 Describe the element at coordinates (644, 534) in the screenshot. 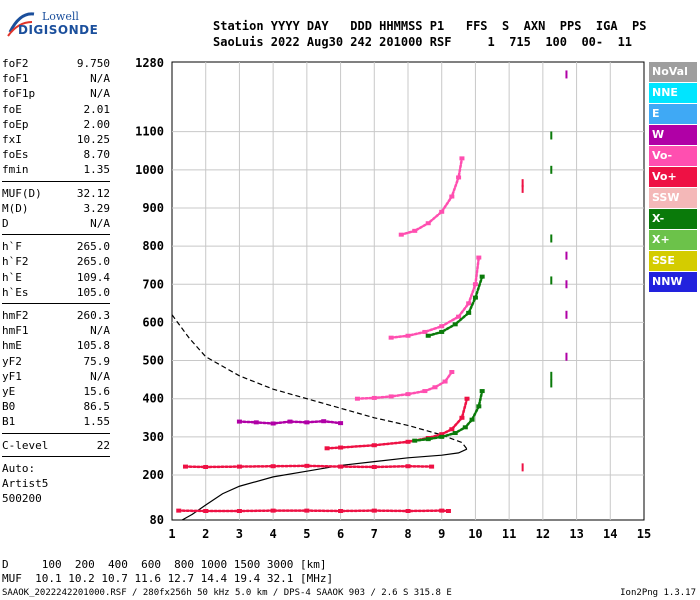

I see `x-tick-label: 15` at that location.